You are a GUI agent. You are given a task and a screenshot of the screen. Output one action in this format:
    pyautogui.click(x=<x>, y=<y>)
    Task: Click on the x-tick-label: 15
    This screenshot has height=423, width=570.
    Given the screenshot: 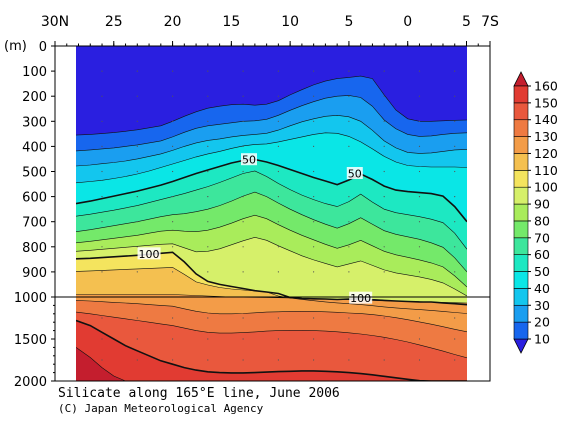 What is the action you would take?
    pyautogui.click(x=231, y=22)
    